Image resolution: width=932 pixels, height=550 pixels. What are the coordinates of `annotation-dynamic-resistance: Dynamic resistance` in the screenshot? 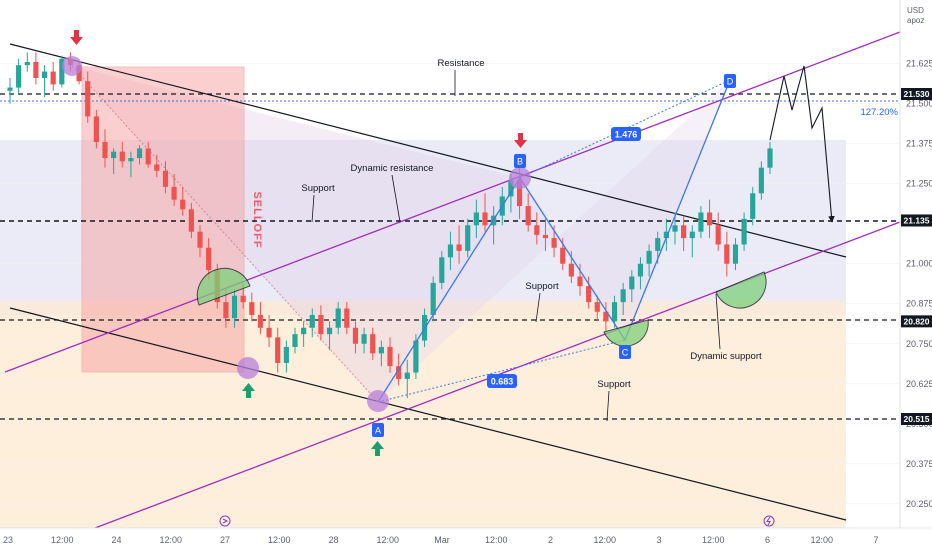 It's located at (392, 168).